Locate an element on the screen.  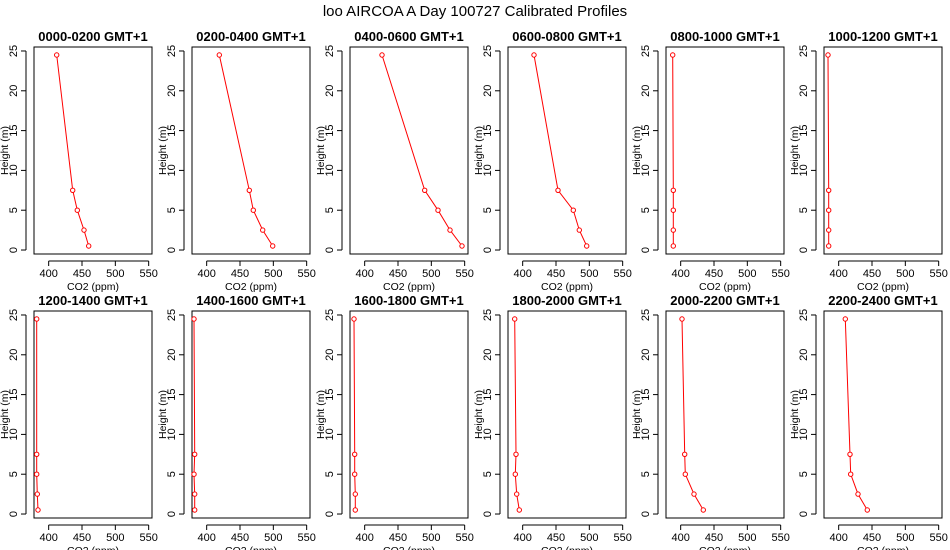
panel-title: 0200-0400 GMT+1 is located at coordinates (250, 36).